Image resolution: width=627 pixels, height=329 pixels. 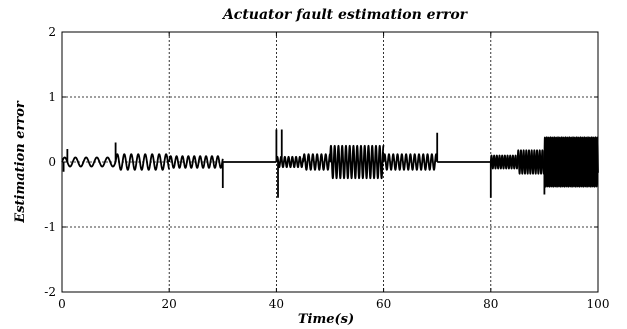 I want to click on y-tick-label: -2, so click(x=50, y=292).